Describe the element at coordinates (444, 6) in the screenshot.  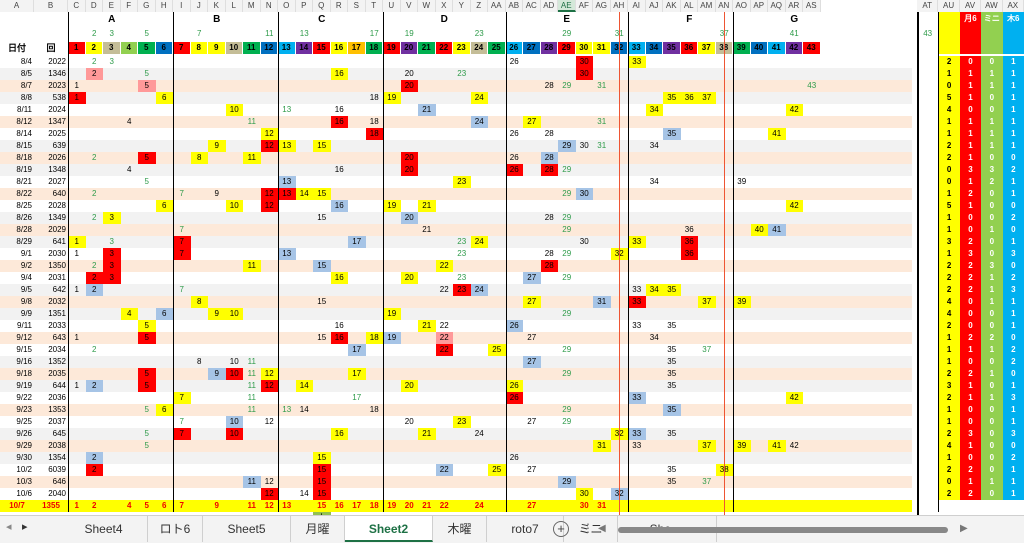
I see `column-header: X` at that location.